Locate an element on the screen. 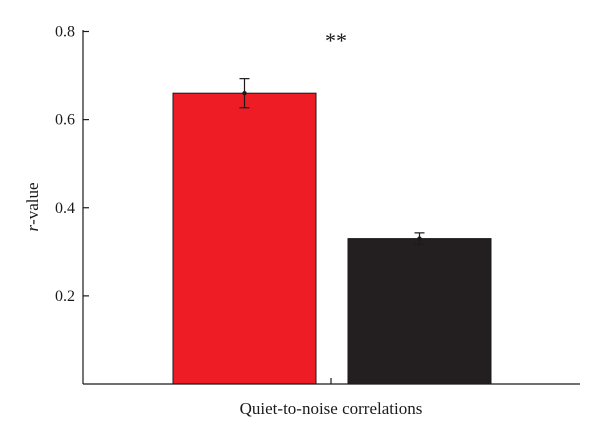  y-axis-label-rest: -value is located at coordinates (32, 203).